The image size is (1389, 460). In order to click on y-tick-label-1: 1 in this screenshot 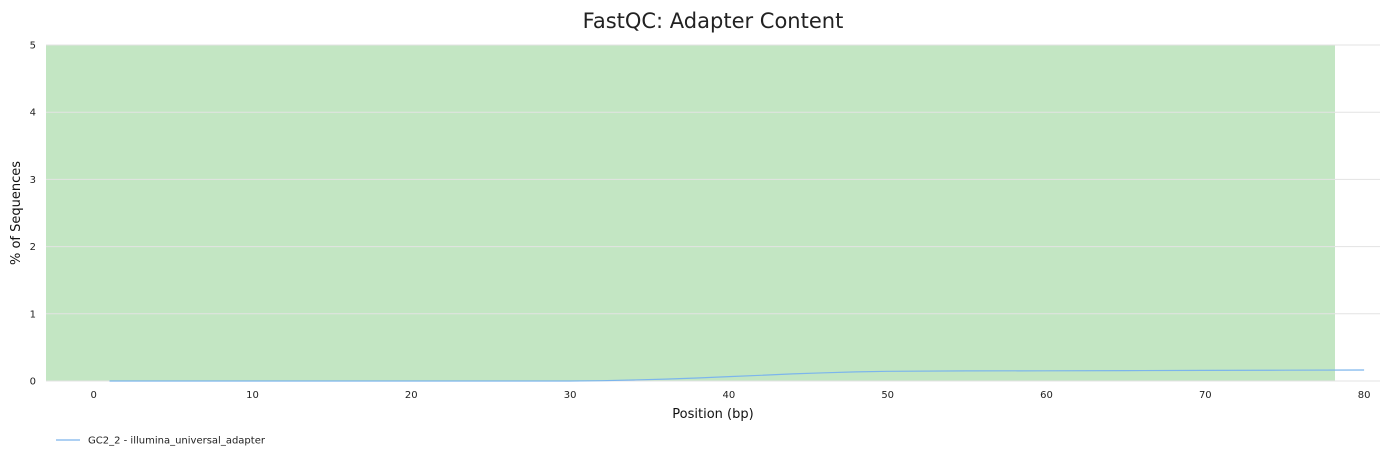, I will do `click(33, 314)`.